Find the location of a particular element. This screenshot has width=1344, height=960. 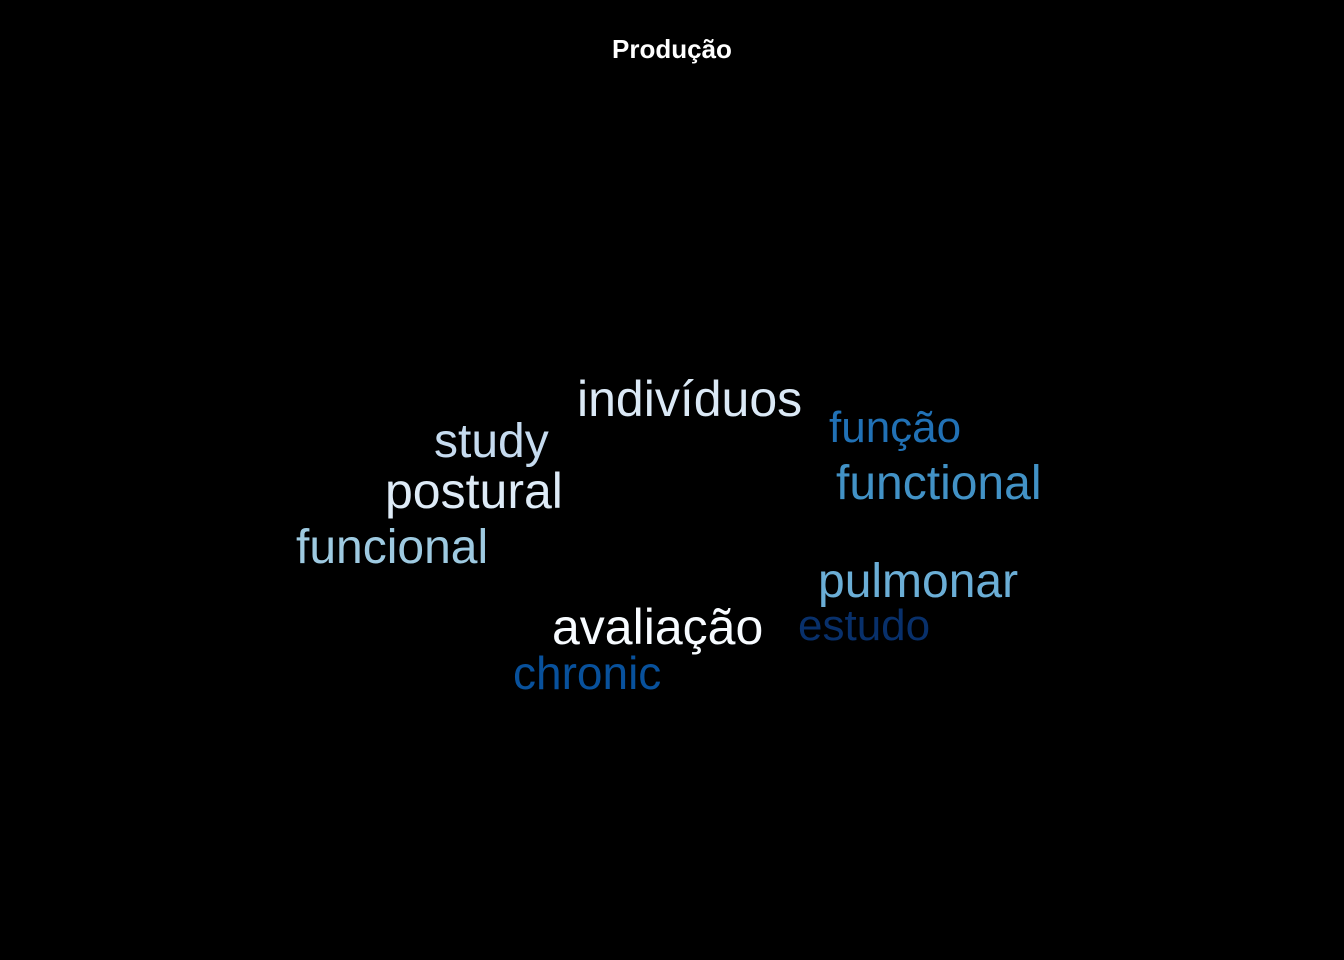

word-5: pulmonar is located at coordinates (918, 581).